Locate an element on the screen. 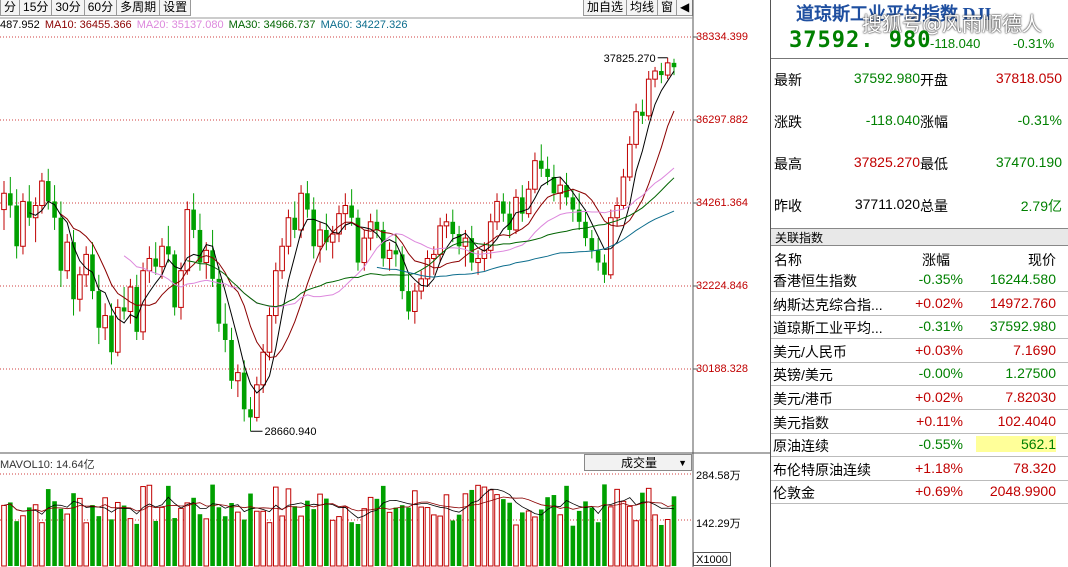  quote-value: 37825.270 is located at coordinates (886, 162).